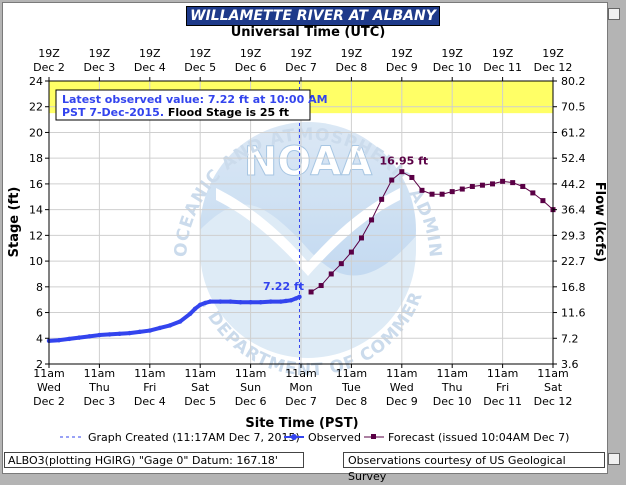 Image resolution: width=626 pixels, height=485 pixels. I want to click on x2-tick-date: Dec 12, so click(553, 67).